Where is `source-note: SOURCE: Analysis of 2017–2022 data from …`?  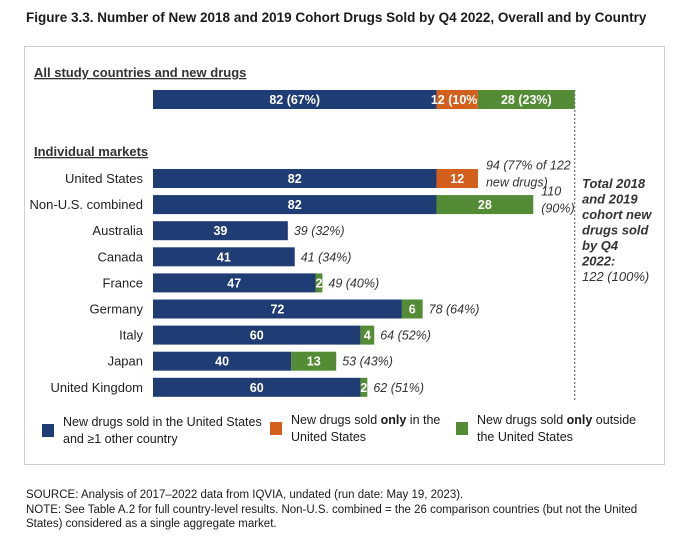 source-note: SOURCE: Analysis of 2017–2022 data from … is located at coordinates (245, 495).